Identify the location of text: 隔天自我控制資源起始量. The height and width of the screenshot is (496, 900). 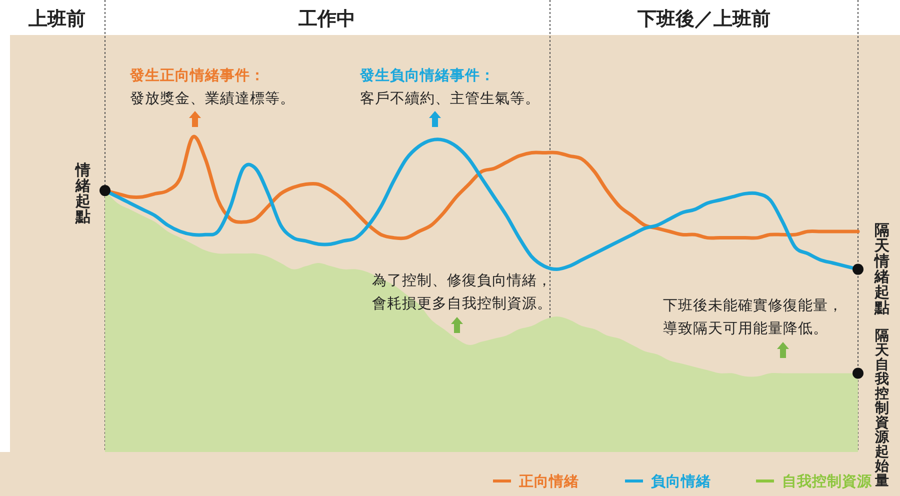
(882, 407).